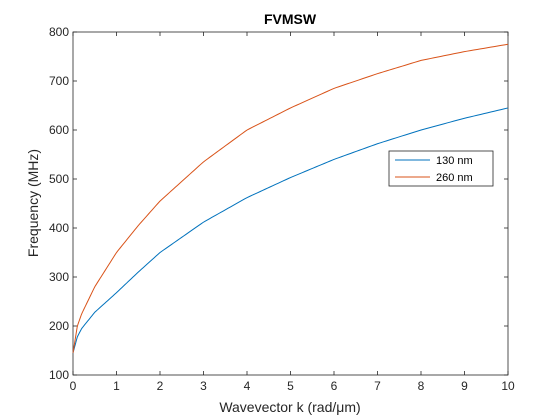  I want to click on x-axis-label: Wavevector k (rad/μm), so click(289, 407).